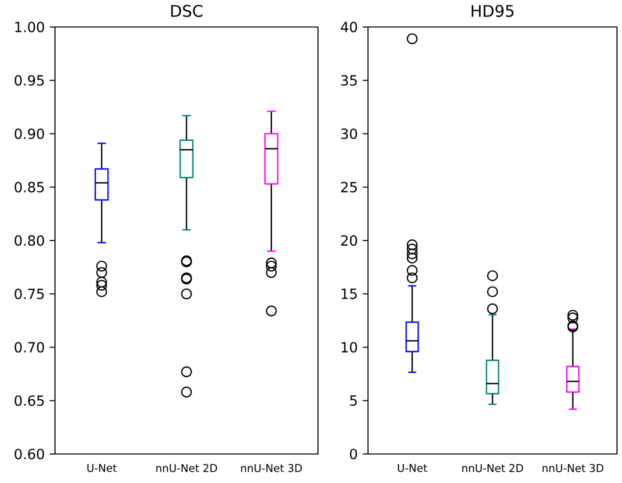 The height and width of the screenshot is (483, 622). I want to click on y-tick-label: 0.75, so click(29, 294).